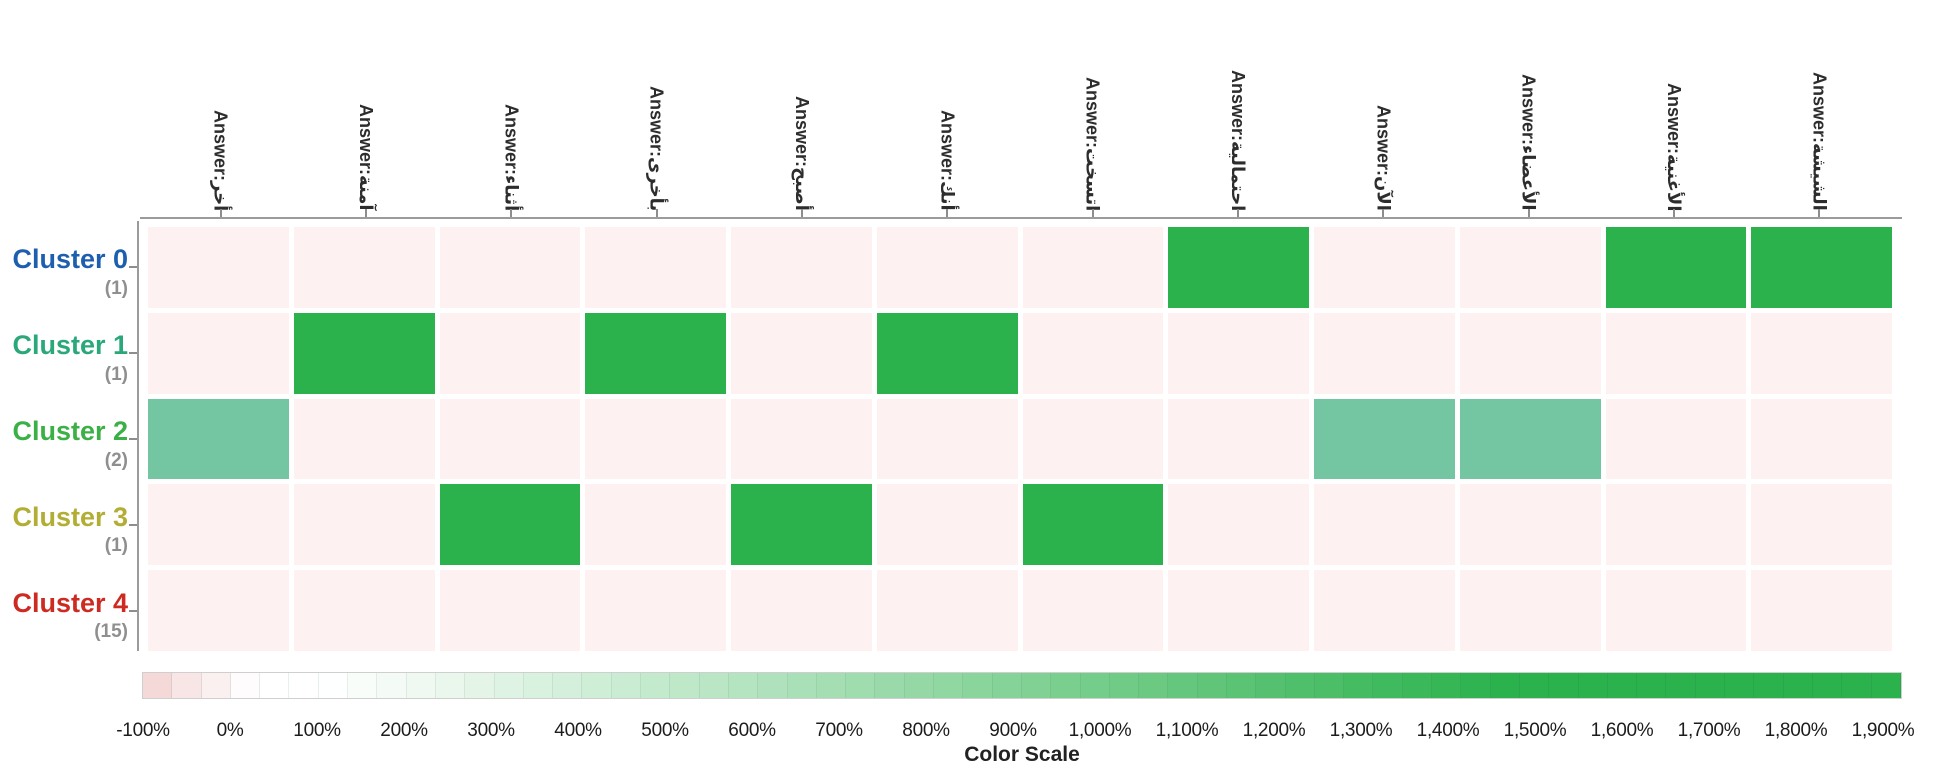 The width and height of the screenshot is (1940, 776). Describe the element at coordinates (511, 105) in the screenshot. I see `column-header-2: Answer:أثناء` at that location.